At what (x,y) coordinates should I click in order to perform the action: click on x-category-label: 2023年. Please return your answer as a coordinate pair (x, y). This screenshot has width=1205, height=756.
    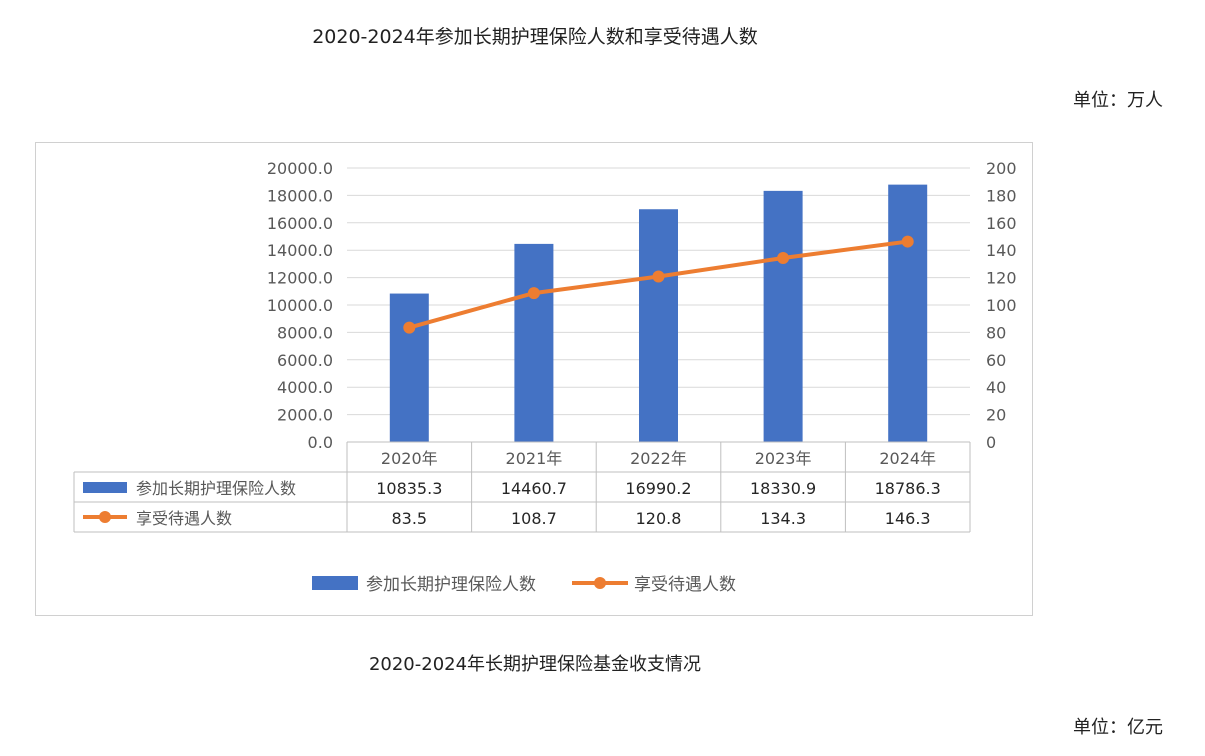
    Looking at the image, I should click on (783, 458).